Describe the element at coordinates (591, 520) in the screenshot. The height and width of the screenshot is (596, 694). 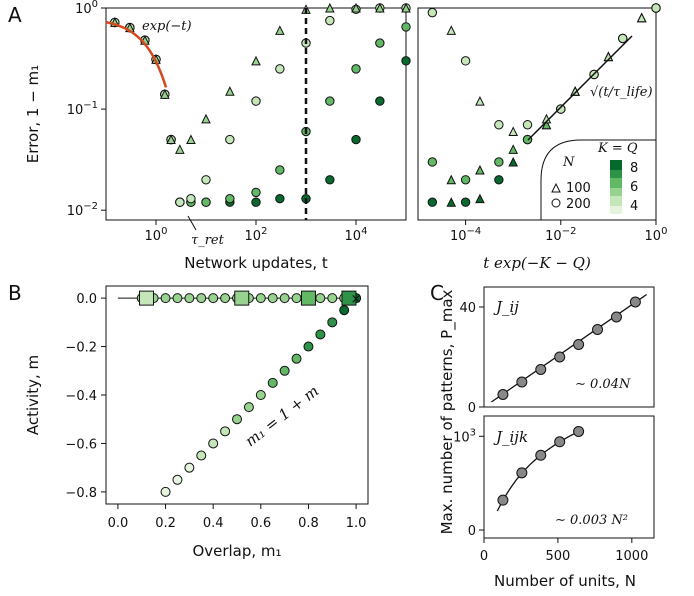
I see `c-bottom-annotation: ∼ 0.003 N²` at that location.